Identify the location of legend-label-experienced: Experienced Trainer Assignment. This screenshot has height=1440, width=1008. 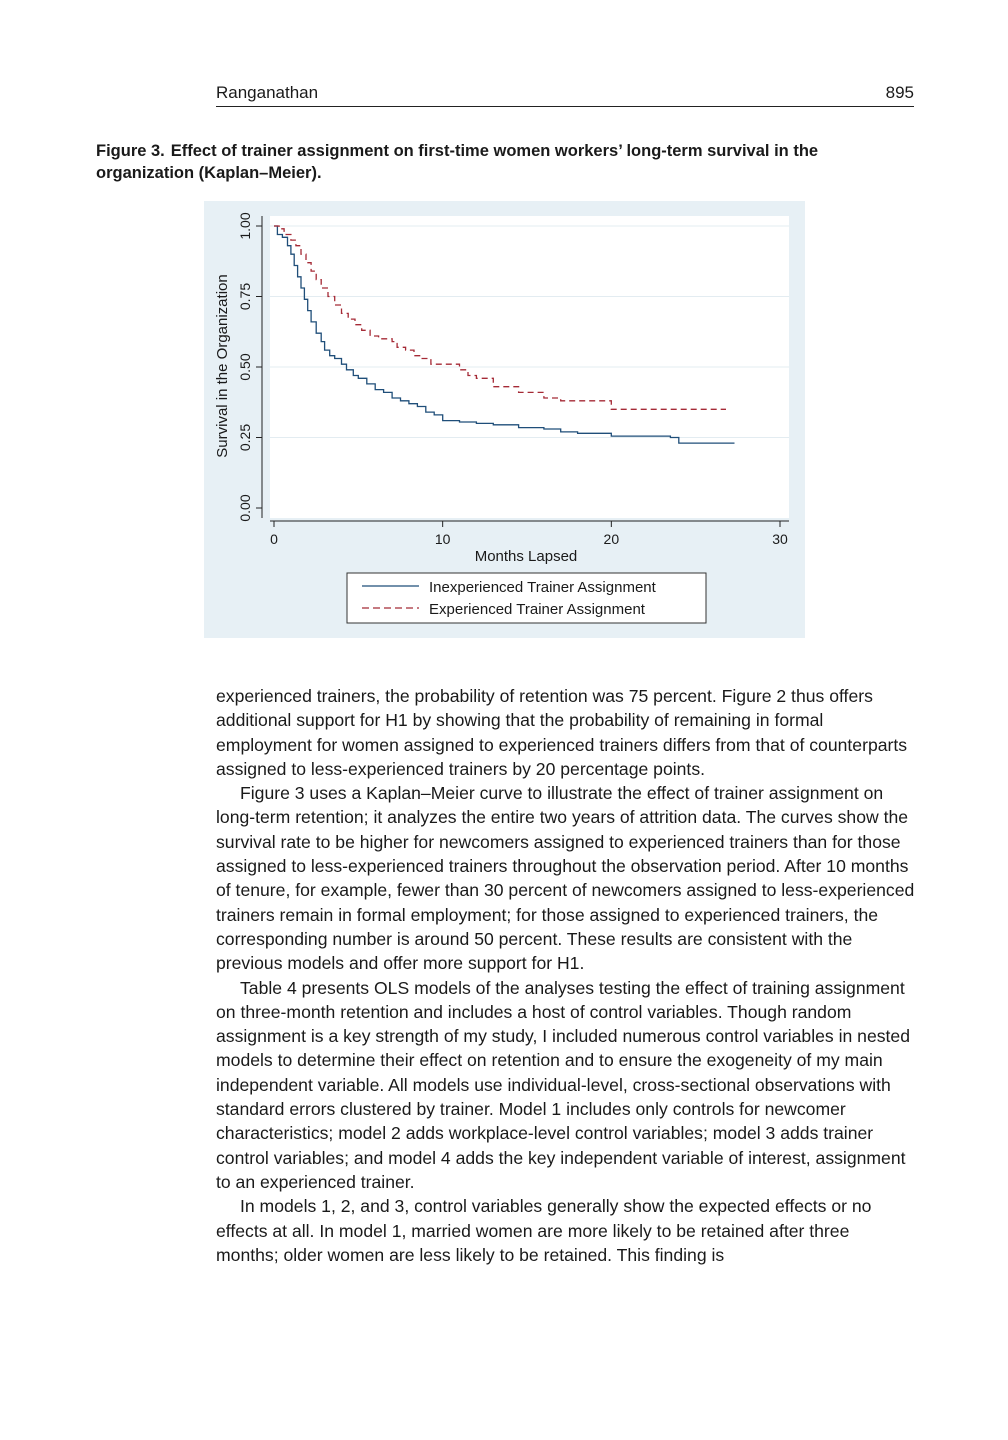
(537, 609).